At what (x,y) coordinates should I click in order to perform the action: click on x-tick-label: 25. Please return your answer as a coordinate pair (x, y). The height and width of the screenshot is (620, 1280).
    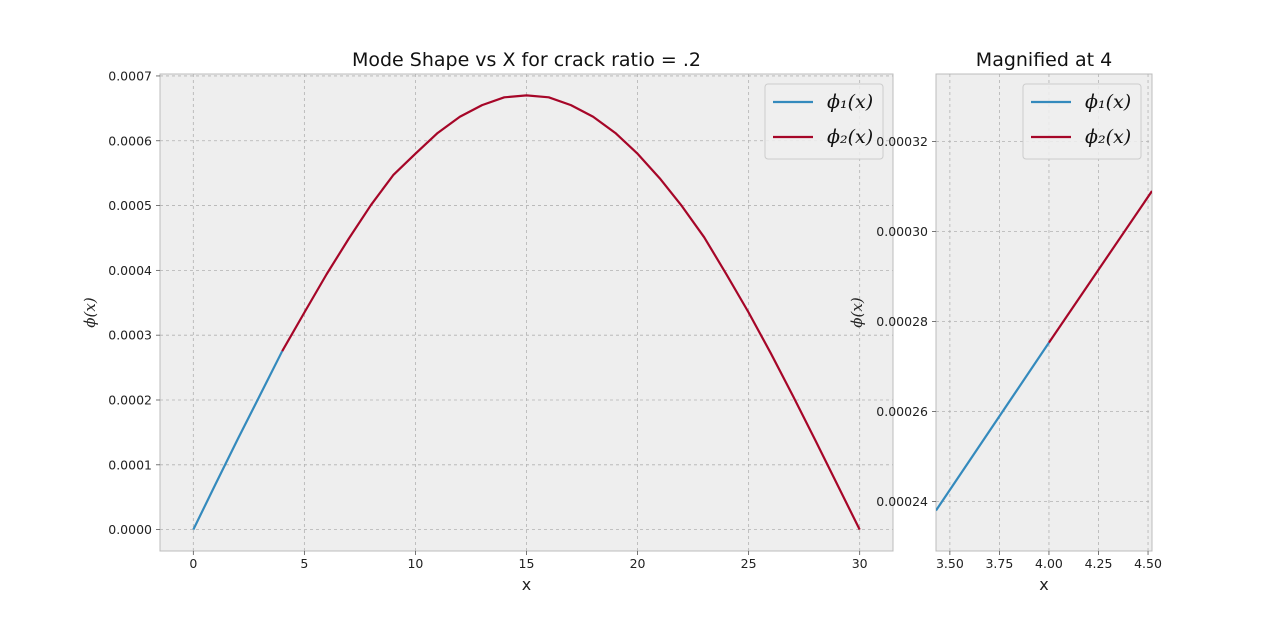
    Looking at the image, I should click on (749, 563).